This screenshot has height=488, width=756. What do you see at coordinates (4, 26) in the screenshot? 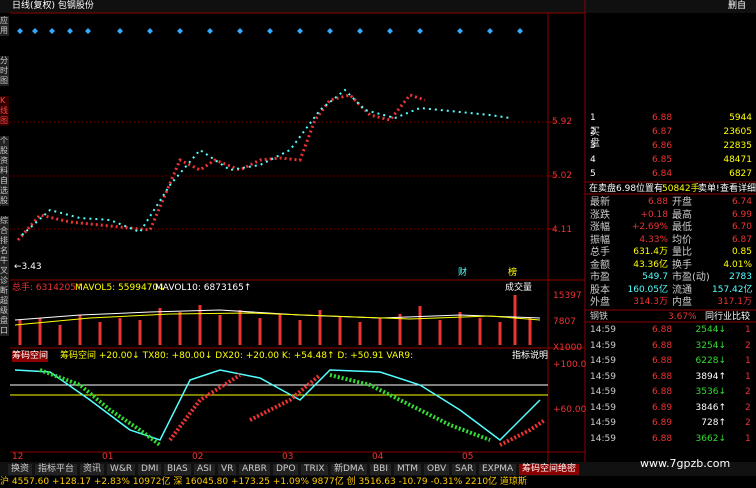
I see `side-tab: 应用` at bounding box center [4, 26].